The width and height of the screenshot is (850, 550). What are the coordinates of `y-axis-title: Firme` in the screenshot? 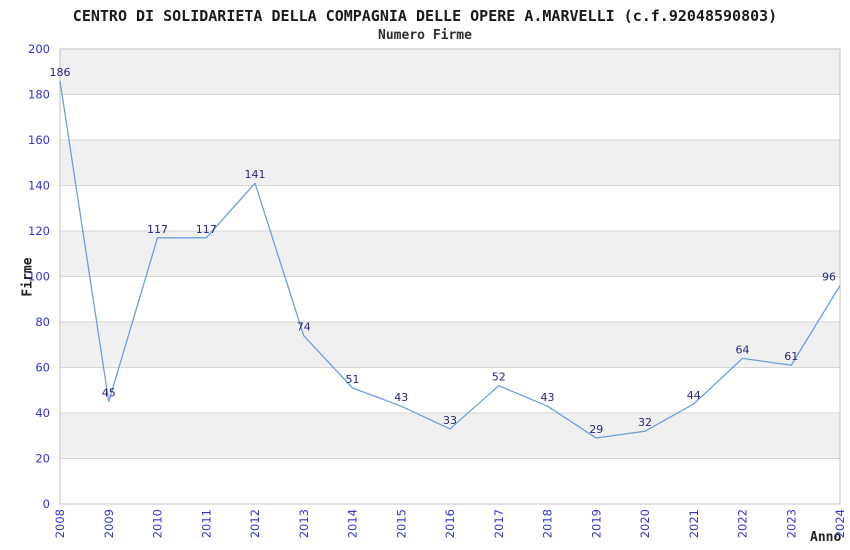 It's located at (28, 277).